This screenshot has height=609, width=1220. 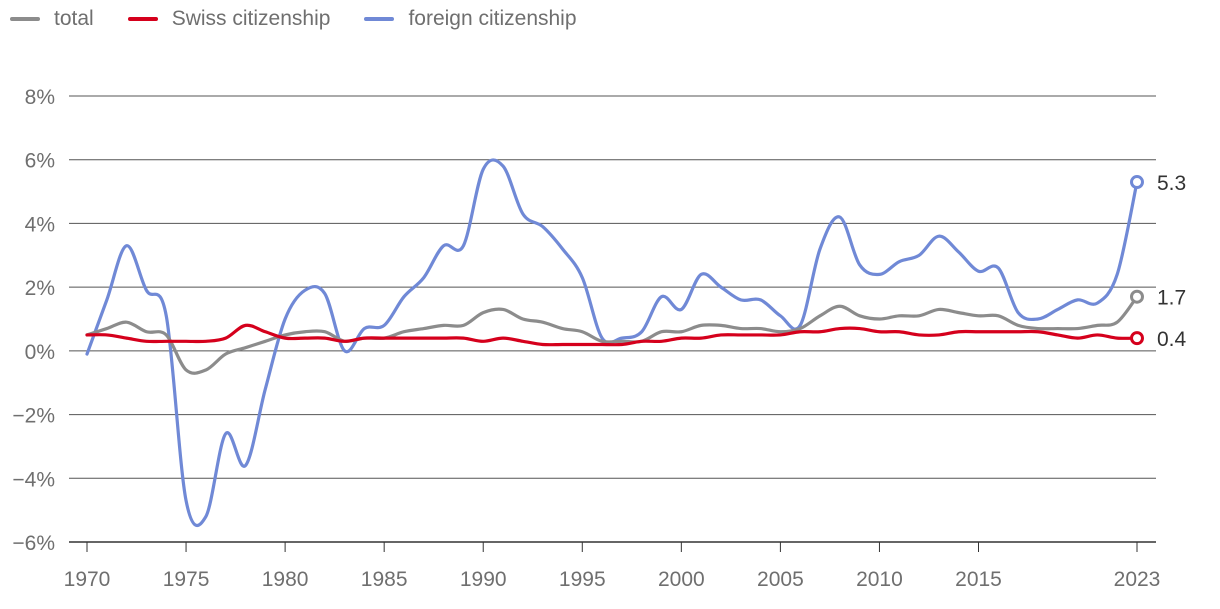 I want to click on y-tick-label: −6%, so click(x=33, y=543).